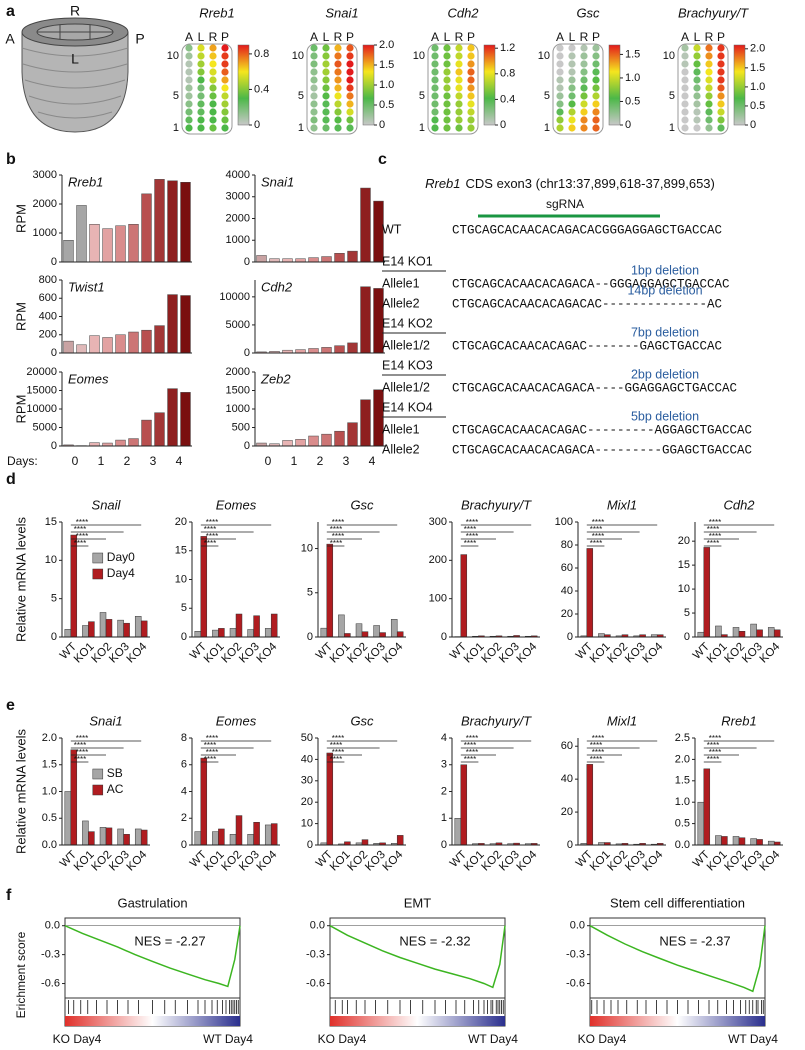  What do you see at coordinates (594, 388) in the screenshot?
I see `sequence: CTGCAGCACAACACAGACA----GGAGGAGCTGACCAC` at bounding box center [594, 388].